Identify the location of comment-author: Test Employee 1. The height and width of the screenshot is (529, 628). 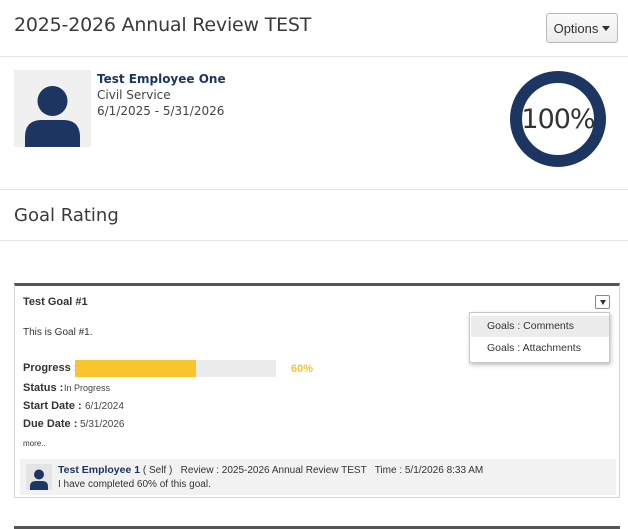
(99, 470).